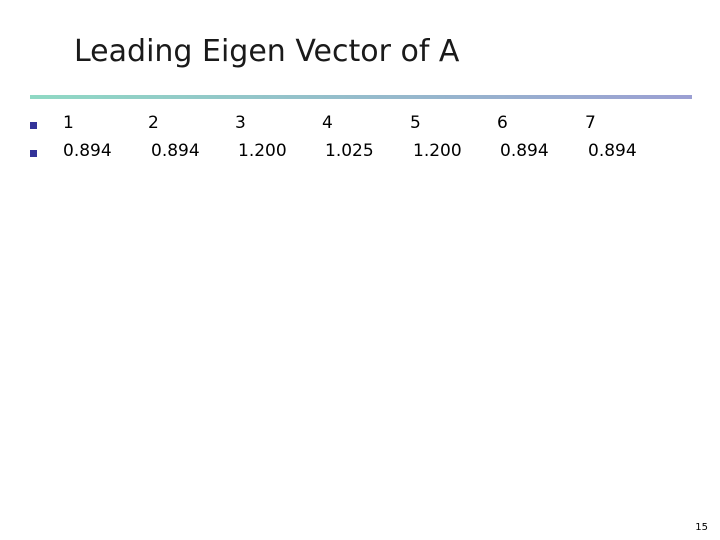  What do you see at coordinates (590, 123) in the screenshot?
I see `index-cell: 7` at bounding box center [590, 123].